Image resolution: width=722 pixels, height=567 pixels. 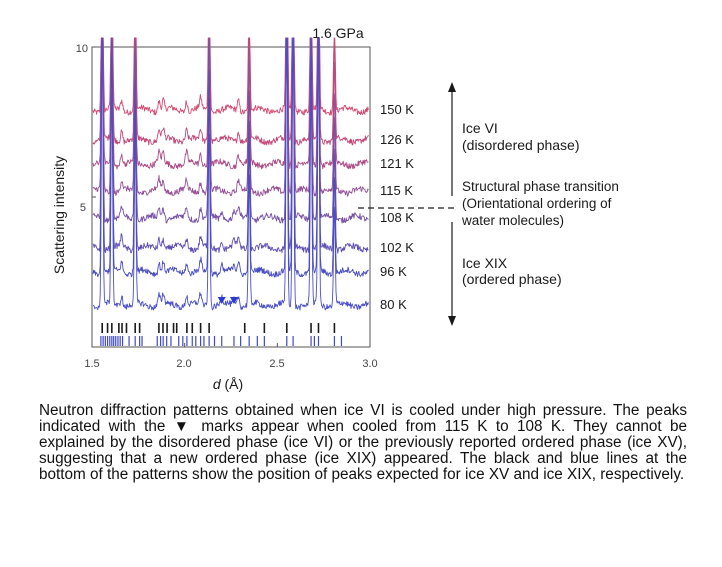 What do you see at coordinates (512, 279) in the screenshot?
I see `ice-xix-sublabel: (ordered phase)` at bounding box center [512, 279].